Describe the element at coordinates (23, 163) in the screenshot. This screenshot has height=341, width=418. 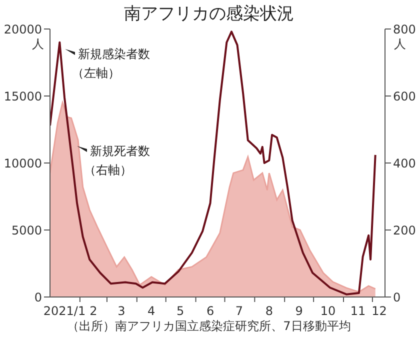
I see `y-tick-label: 10000` at that location.